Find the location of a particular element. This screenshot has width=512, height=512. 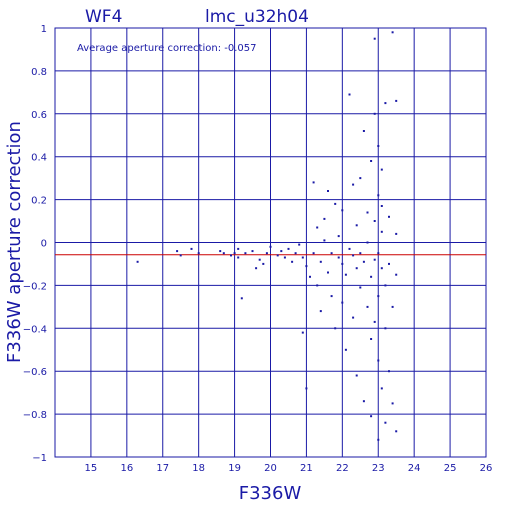

x-tick-label: 20 is located at coordinates (270, 468).